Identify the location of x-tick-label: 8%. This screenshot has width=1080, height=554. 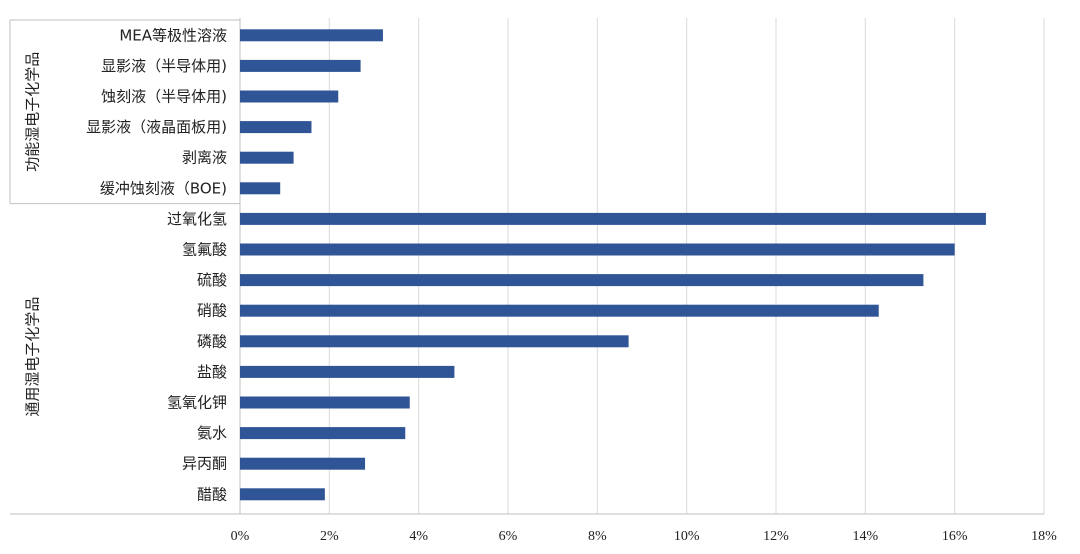
(597, 536).